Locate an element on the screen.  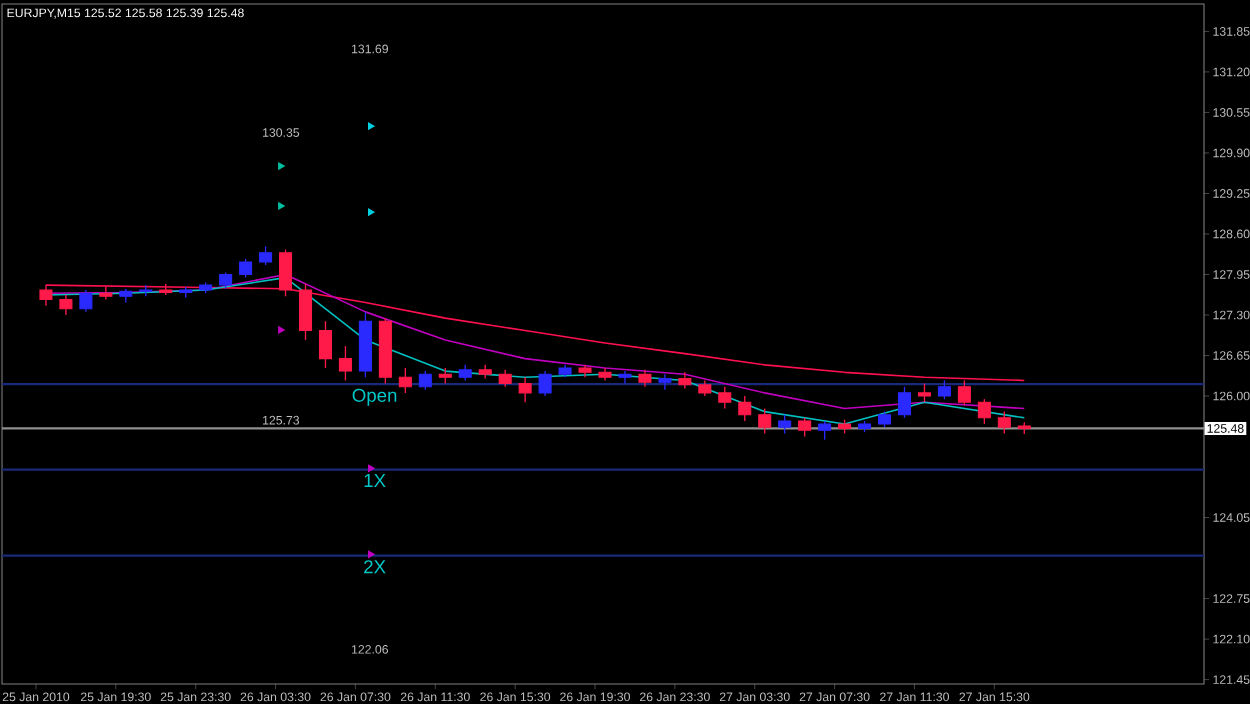
ref-line-label: 1X is located at coordinates (375, 480).